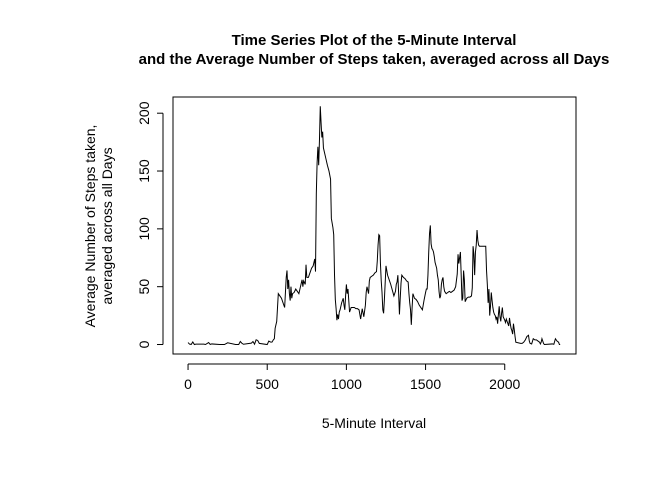 This screenshot has width=672, height=480. I want to click on y-axis: 0 50 100 150 200, so click(150, 224).